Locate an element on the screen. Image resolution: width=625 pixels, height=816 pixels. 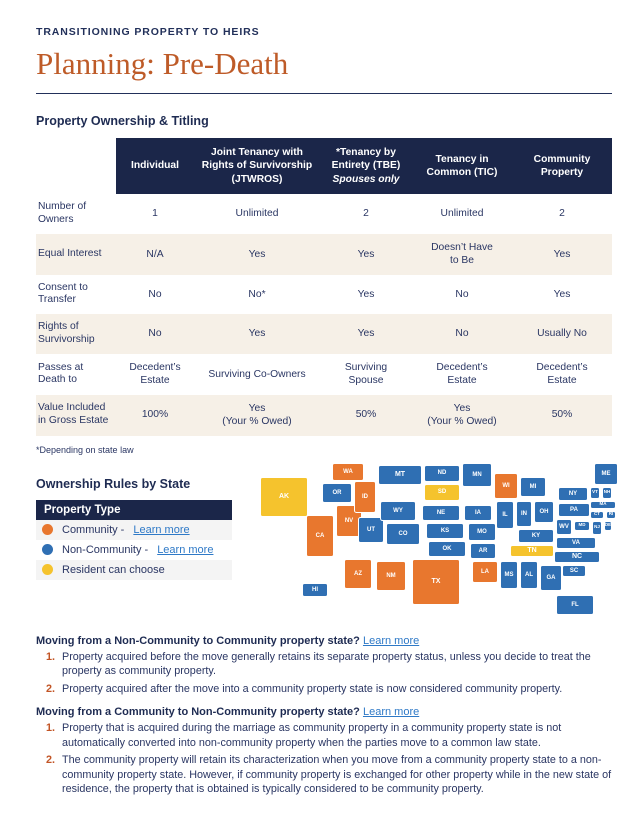
state-tile-mi: MI is located at coordinates (533, 486).